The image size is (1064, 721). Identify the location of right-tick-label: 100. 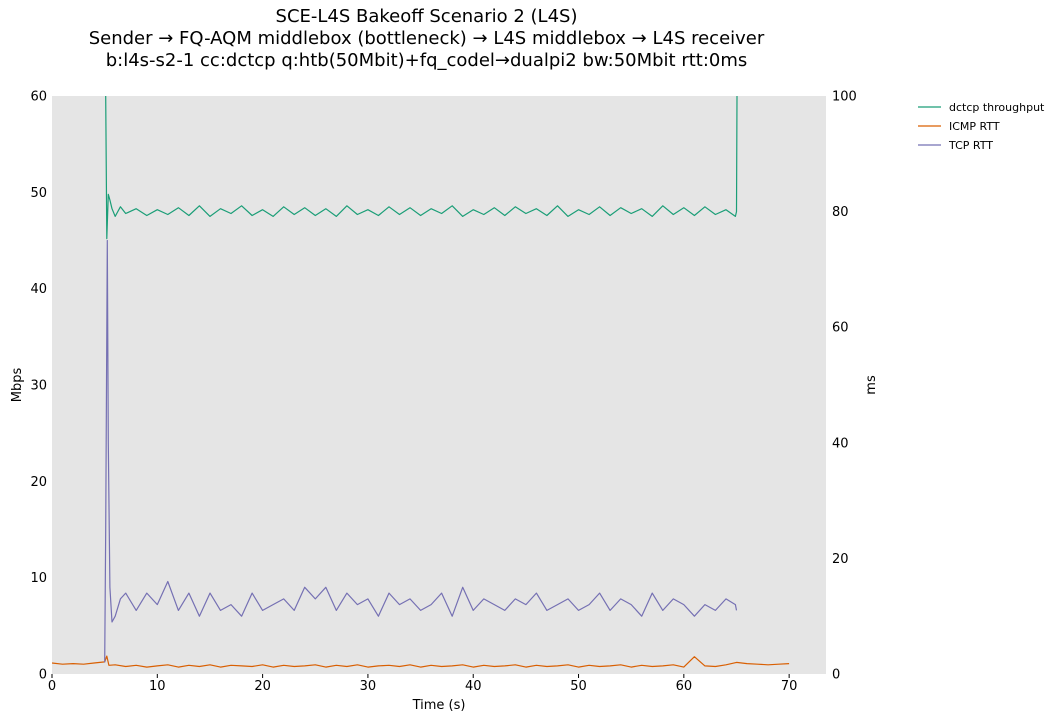
(844, 97).